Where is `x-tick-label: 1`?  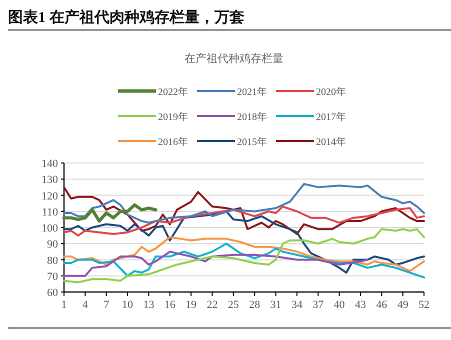
x-tick-label: 1 is located at coordinates (64, 305).